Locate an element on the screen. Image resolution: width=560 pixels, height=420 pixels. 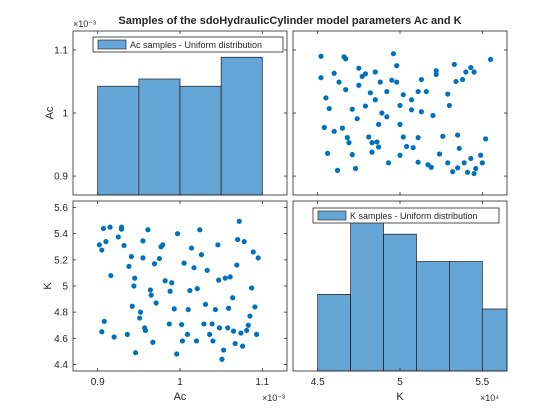
bl-y-tick-label: 5 is located at coordinates (65, 287).